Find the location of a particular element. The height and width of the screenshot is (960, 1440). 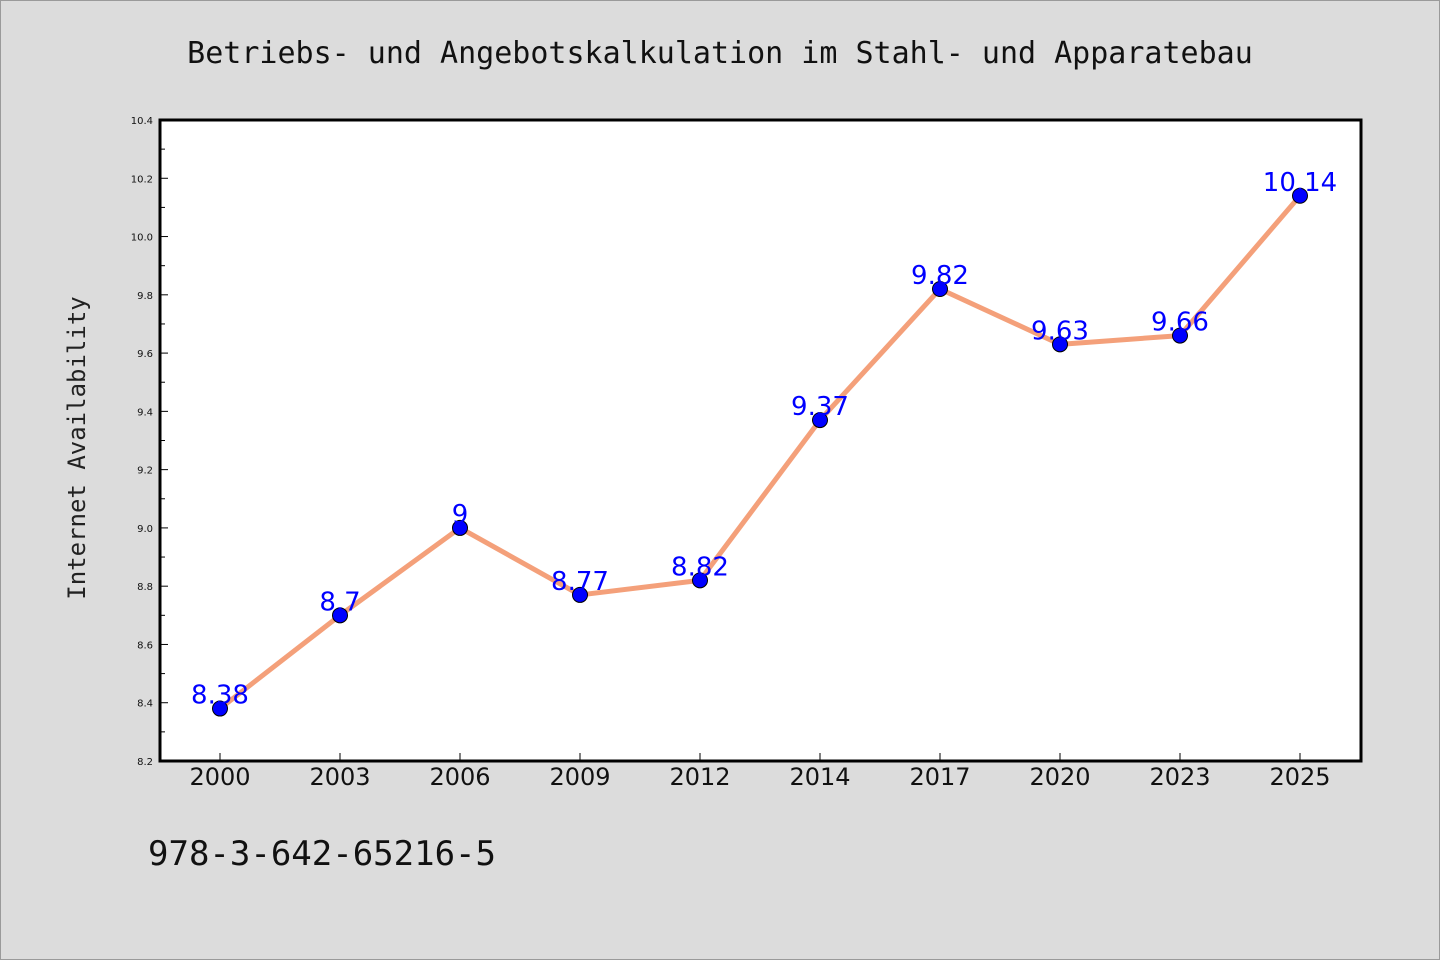

x-tick-label: 2009 is located at coordinates (579, 777).